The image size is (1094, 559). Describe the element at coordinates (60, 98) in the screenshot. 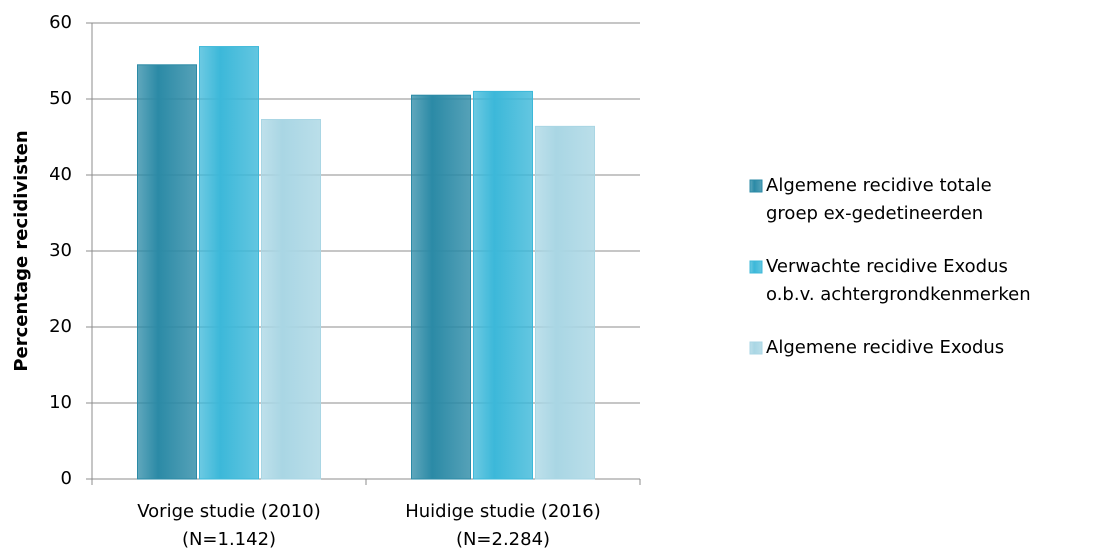

I see `y-tick-label: 50` at that location.